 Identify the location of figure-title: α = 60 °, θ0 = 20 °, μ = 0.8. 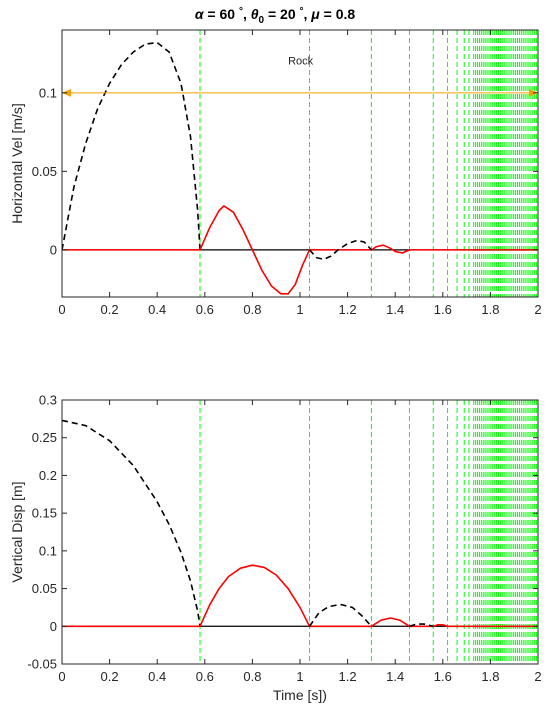
(275, 16).